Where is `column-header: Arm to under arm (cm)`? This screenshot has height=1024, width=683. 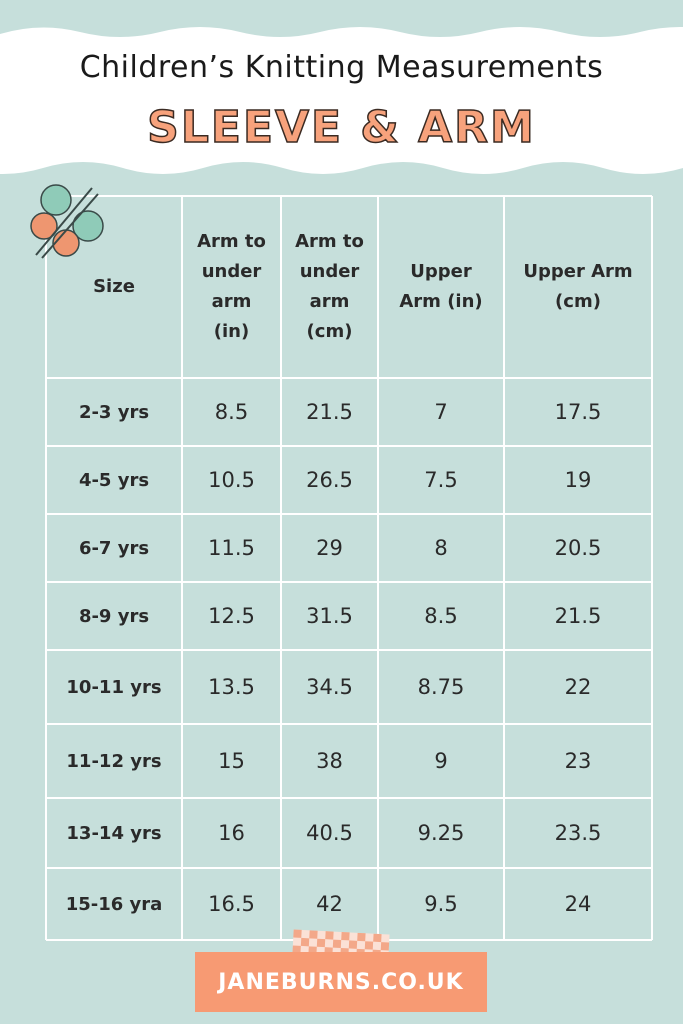
column-header: Arm to under arm (cm) is located at coordinates (329, 286).